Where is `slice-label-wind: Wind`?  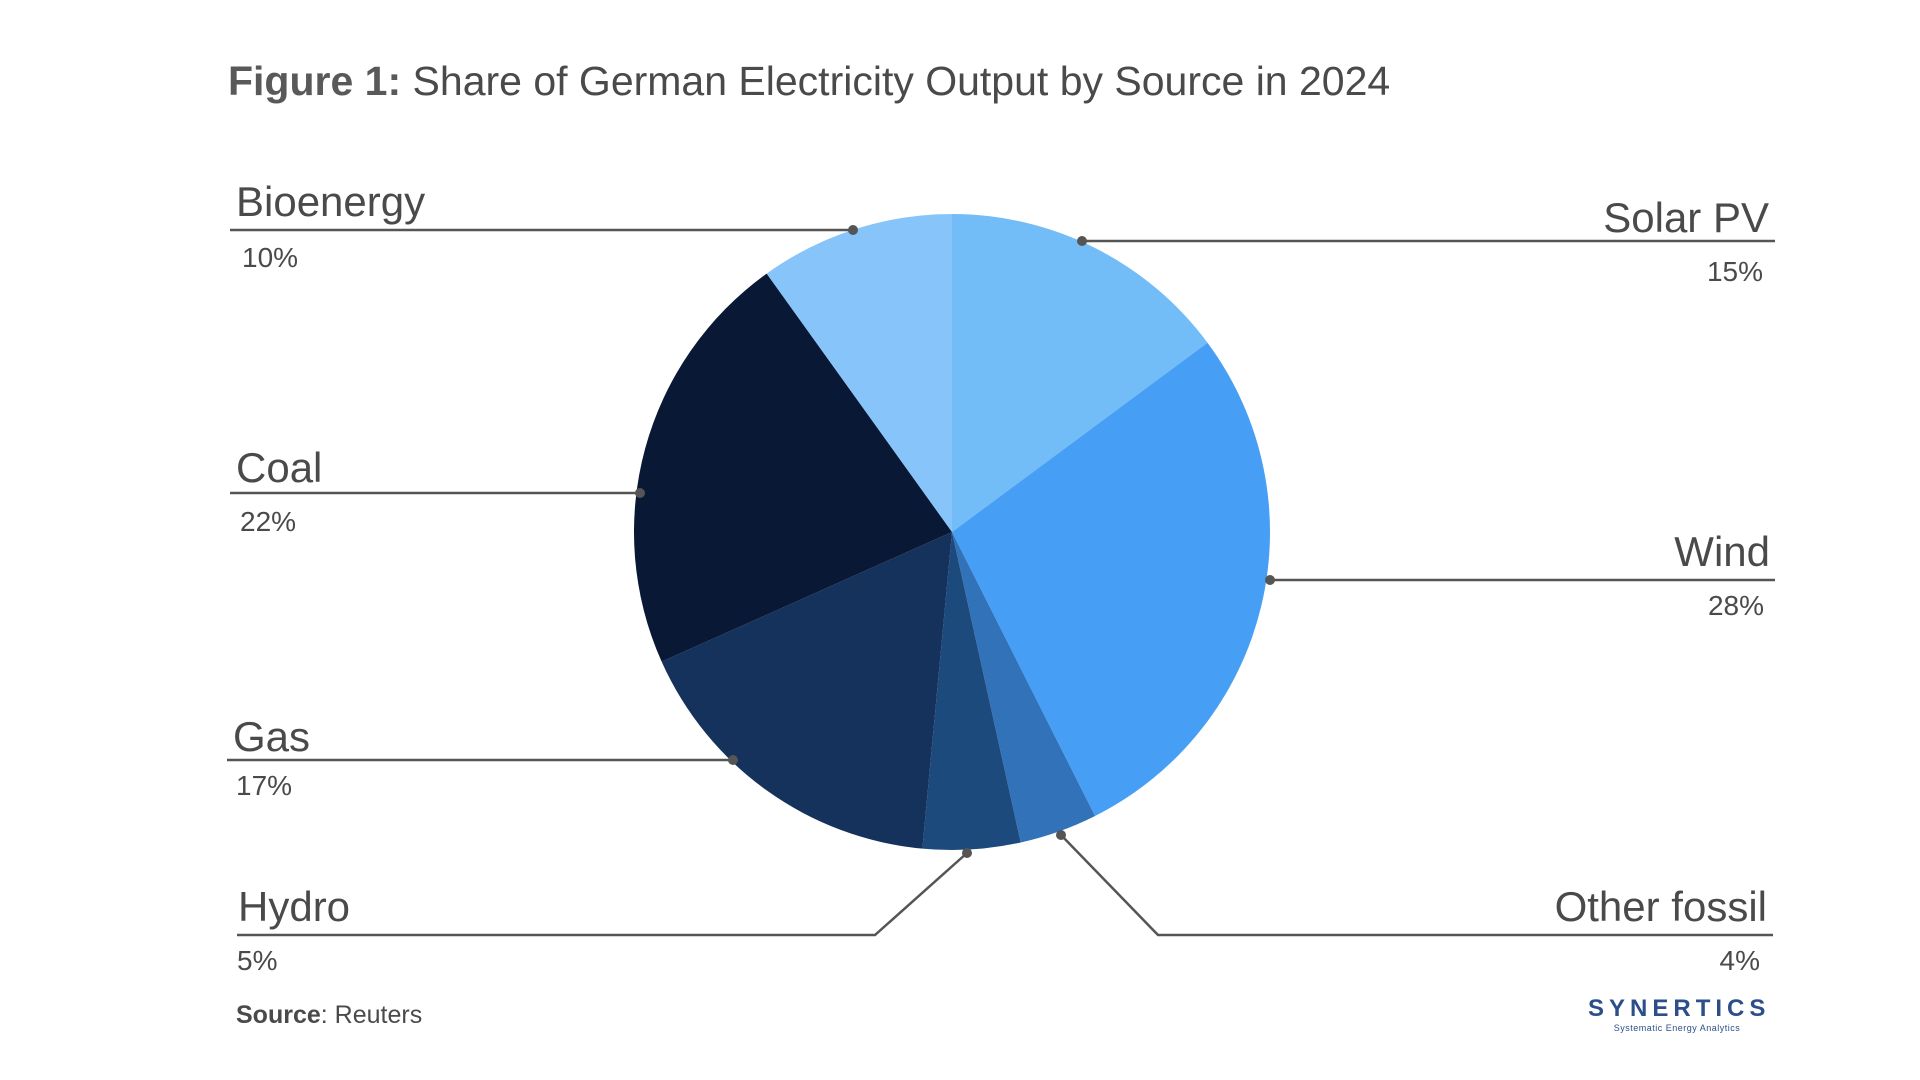
slice-label-wind: Wind is located at coordinates (1722, 552).